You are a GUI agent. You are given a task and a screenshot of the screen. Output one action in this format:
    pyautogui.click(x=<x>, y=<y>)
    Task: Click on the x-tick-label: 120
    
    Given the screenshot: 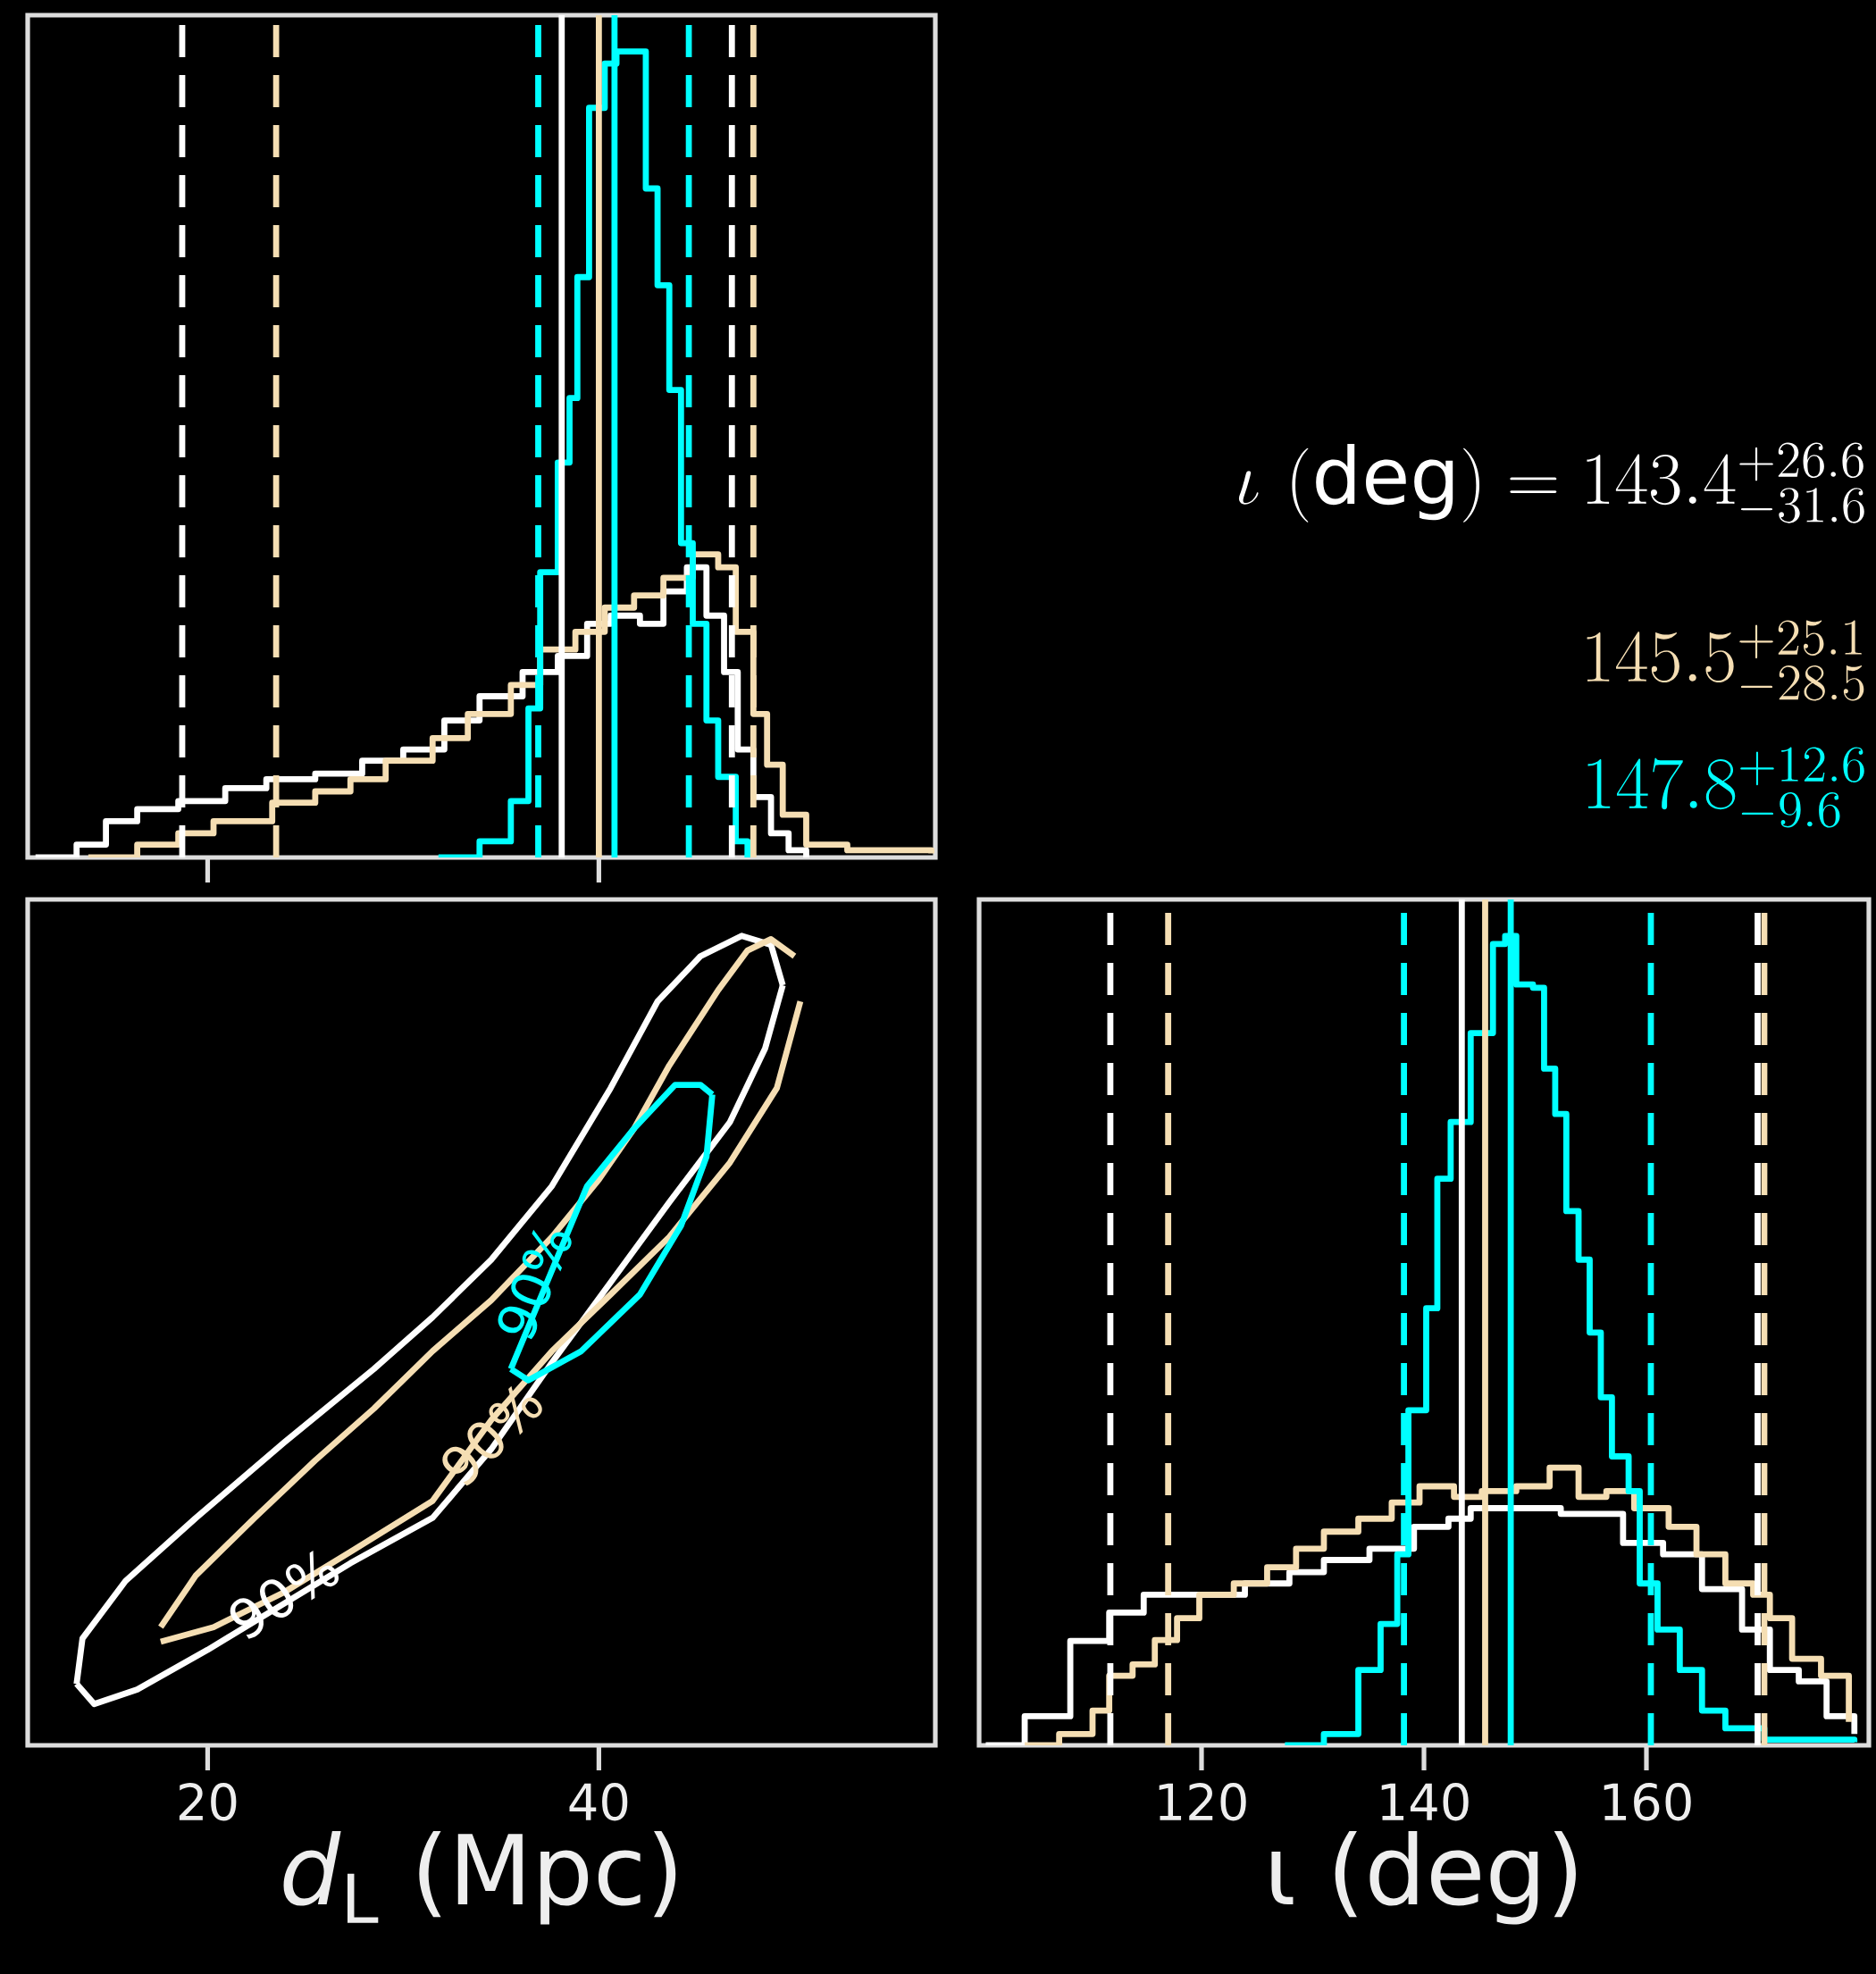 What is the action you would take?
    pyautogui.click(x=1202, y=1802)
    